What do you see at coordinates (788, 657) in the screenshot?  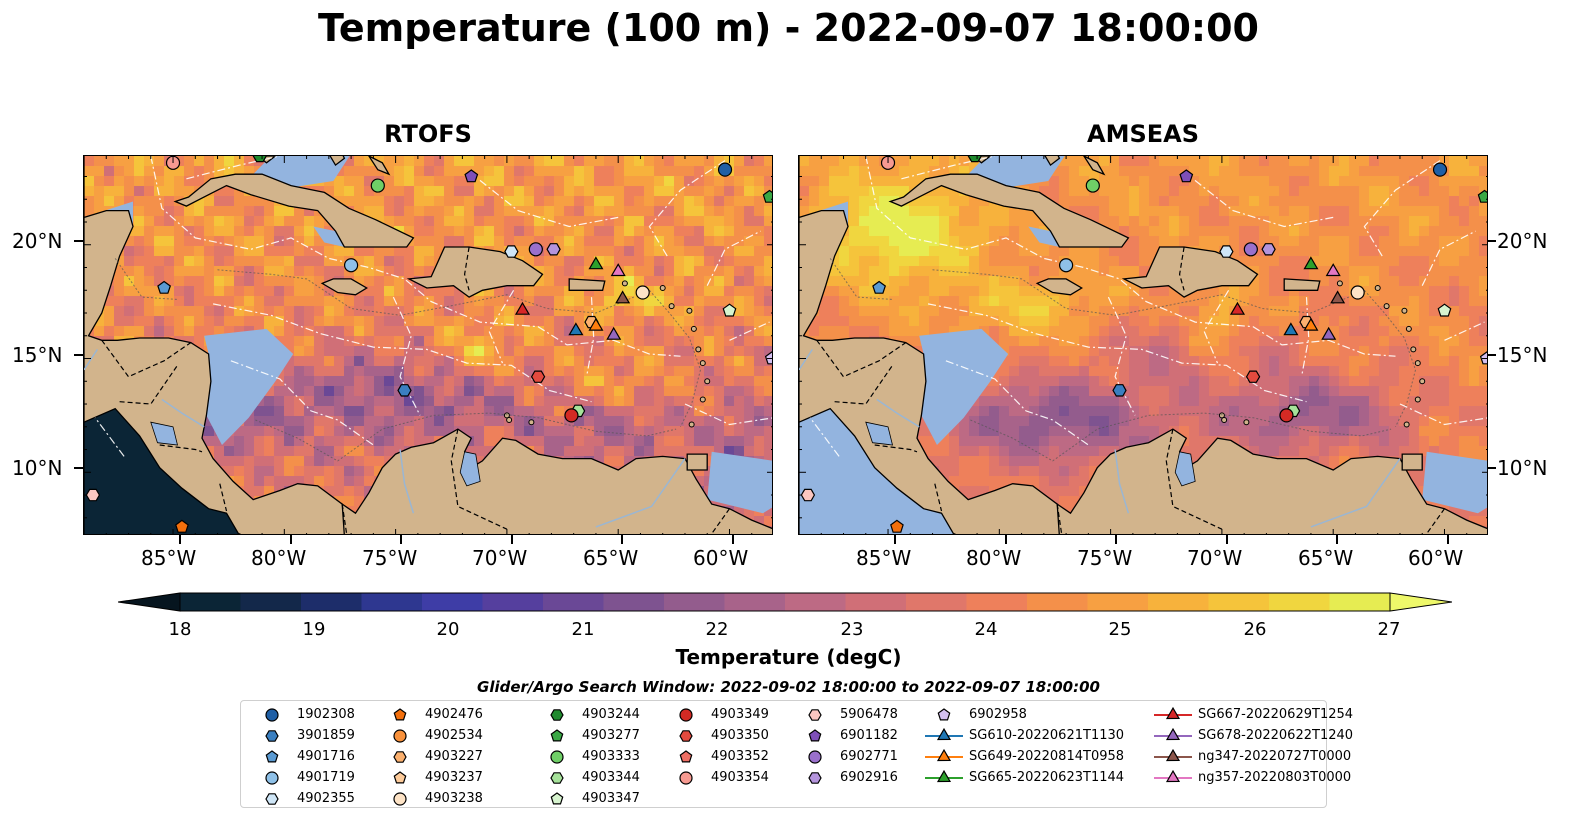 I see `colorbar-label: Temperature (degC)` at bounding box center [788, 657].